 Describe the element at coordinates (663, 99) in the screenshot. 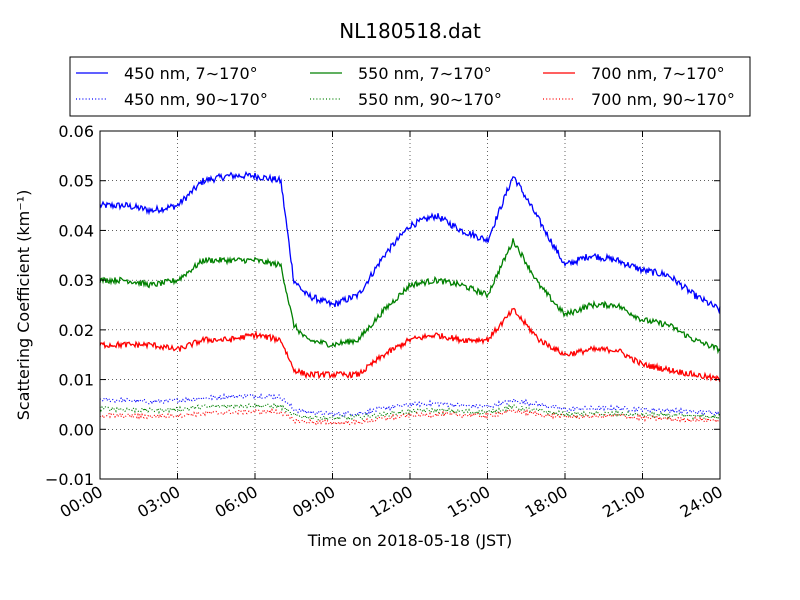

I see `legend-label-5: 700 nm, 90∼170°` at that location.